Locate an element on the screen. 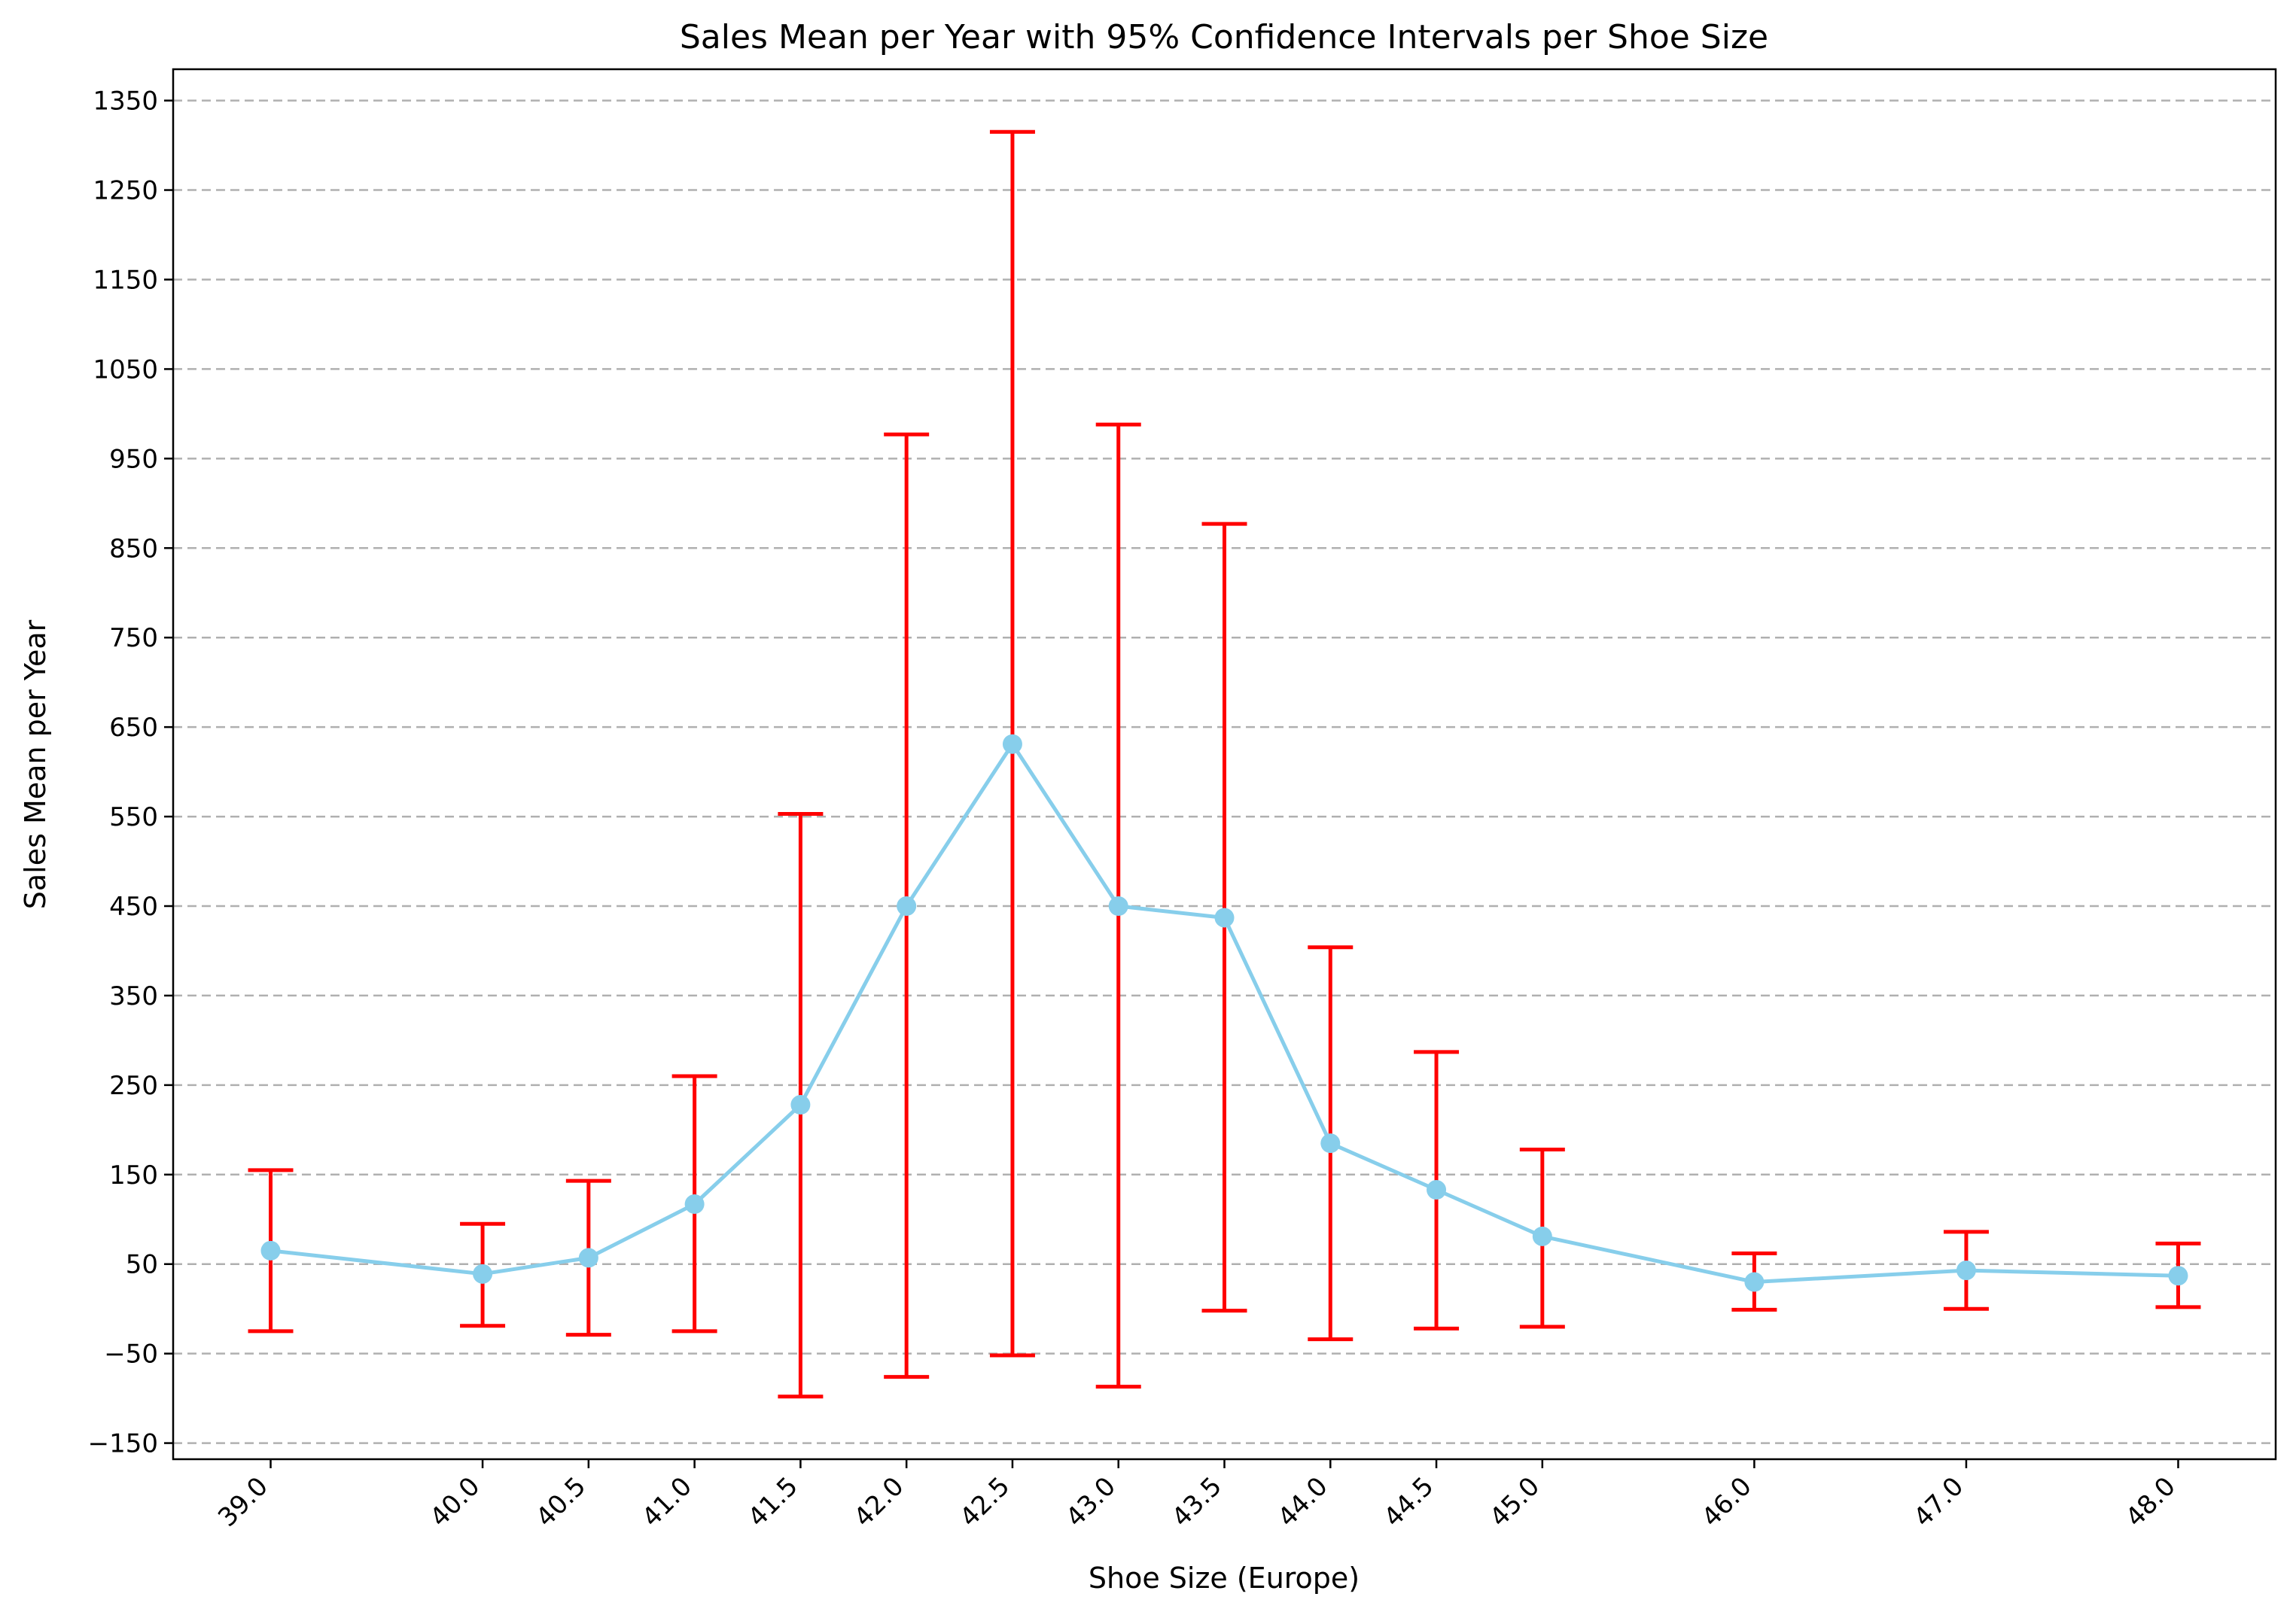 This screenshot has height=1618, width=2296. y-tick-label: −50 is located at coordinates (131, 1355).